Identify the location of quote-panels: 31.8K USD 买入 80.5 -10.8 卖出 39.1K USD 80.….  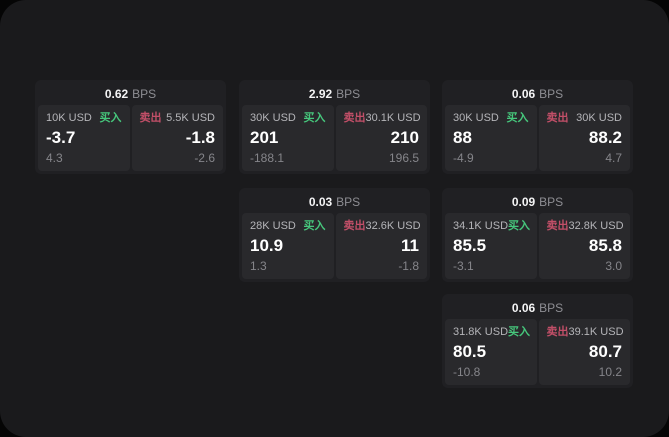
(537, 352).